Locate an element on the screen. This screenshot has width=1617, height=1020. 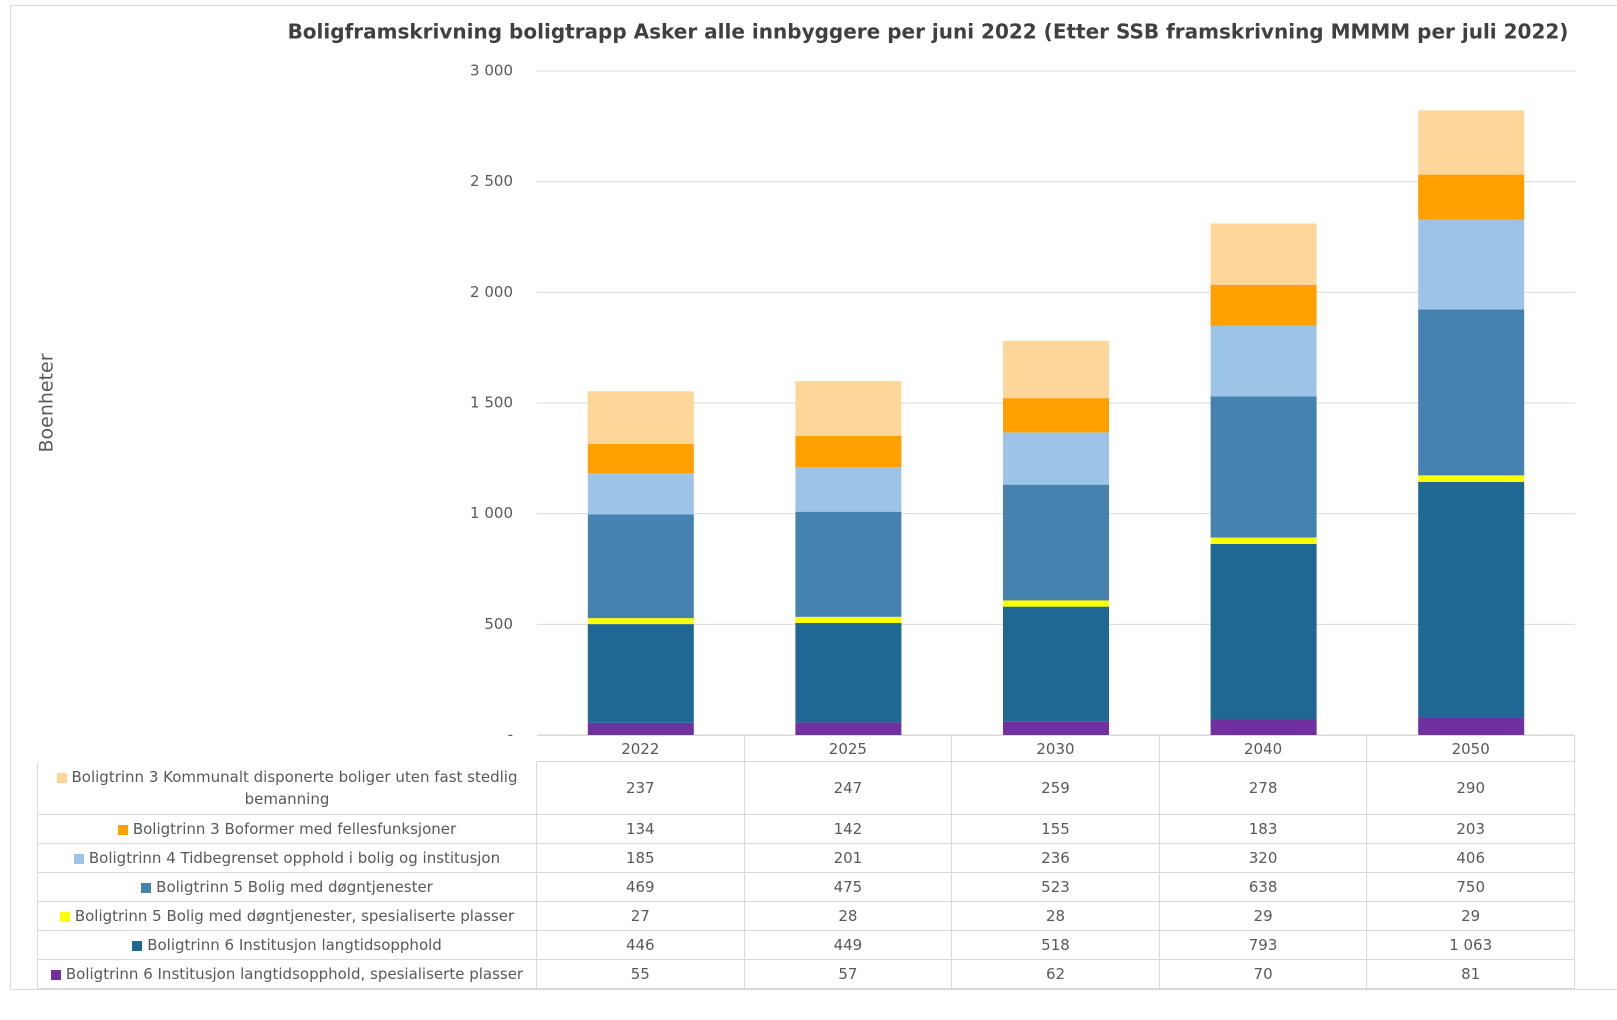
data-label: 155 is located at coordinates (1056, 829).